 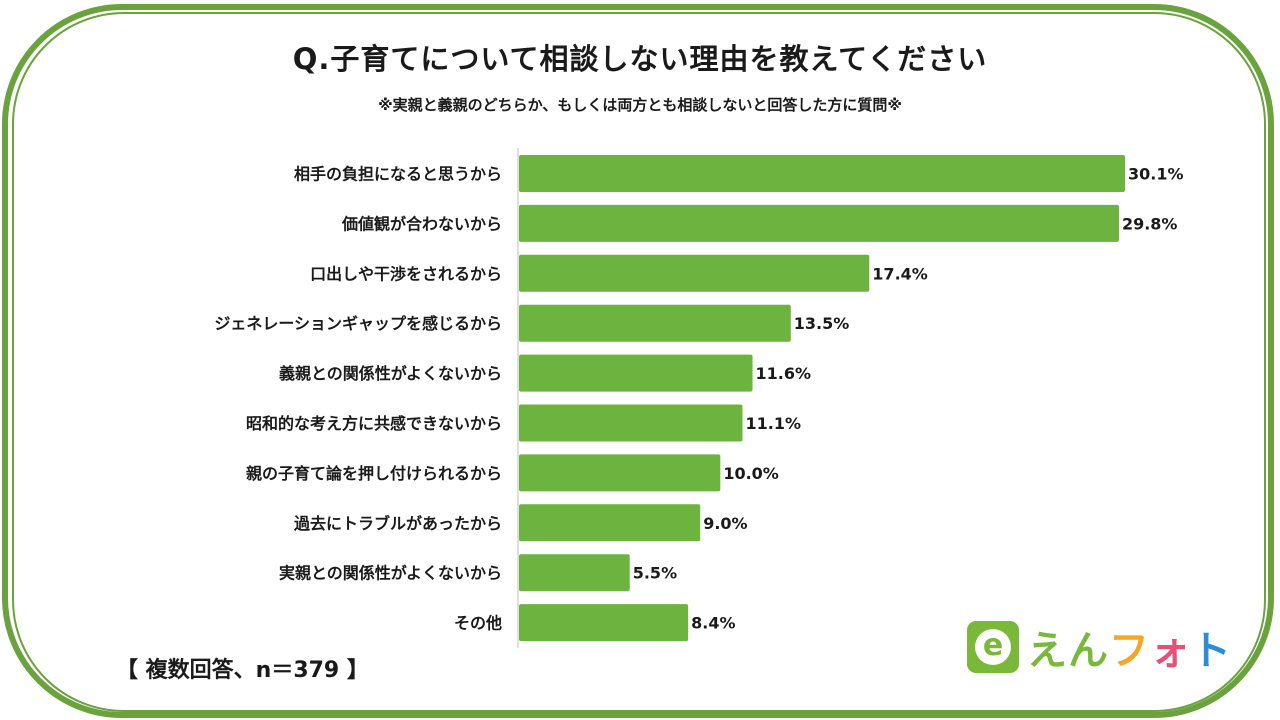 What do you see at coordinates (1156, 174) in the screenshot?
I see `data-label: 30.1%` at bounding box center [1156, 174].